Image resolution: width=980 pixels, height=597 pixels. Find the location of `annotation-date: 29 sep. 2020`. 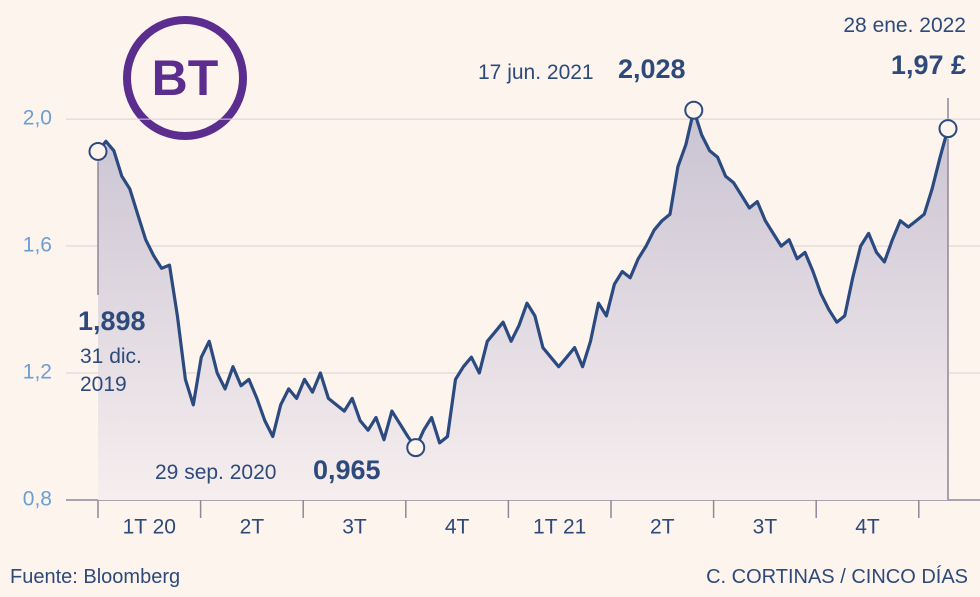

annotation-date: 29 sep. 2020 is located at coordinates (216, 472).